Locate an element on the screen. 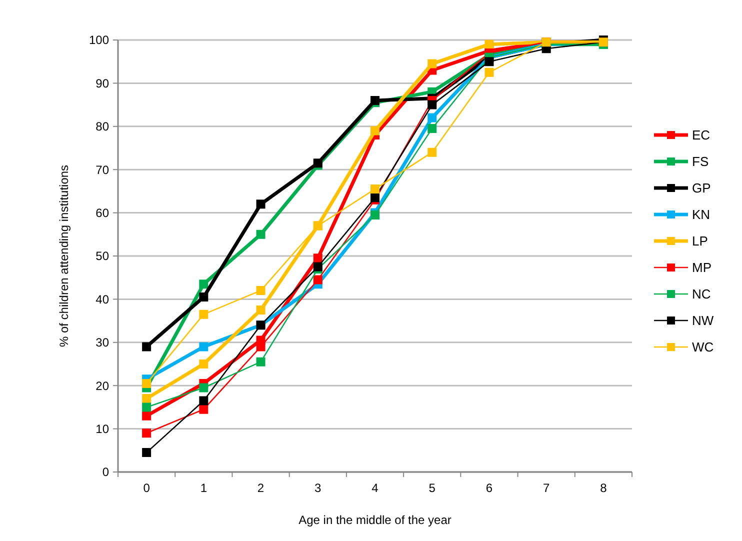 This screenshot has width=742, height=541. y-tick-label: 90 is located at coordinates (103, 83).